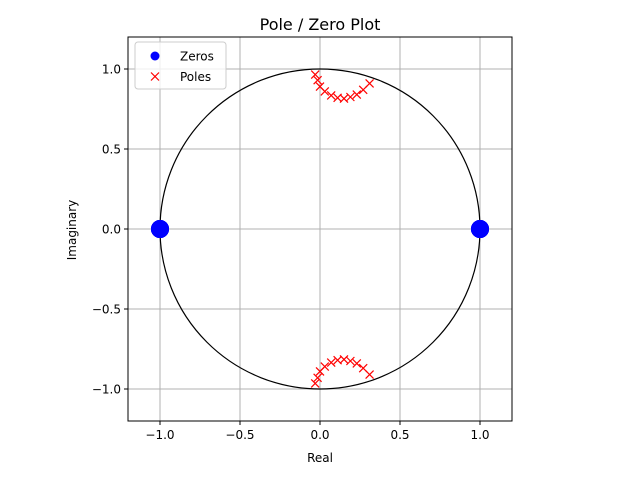 This screenshot has height=480, width=640. Describe the element at coordinates (111, 230) in the screenshot. I see `y-tick-label: 0.0` at that location.